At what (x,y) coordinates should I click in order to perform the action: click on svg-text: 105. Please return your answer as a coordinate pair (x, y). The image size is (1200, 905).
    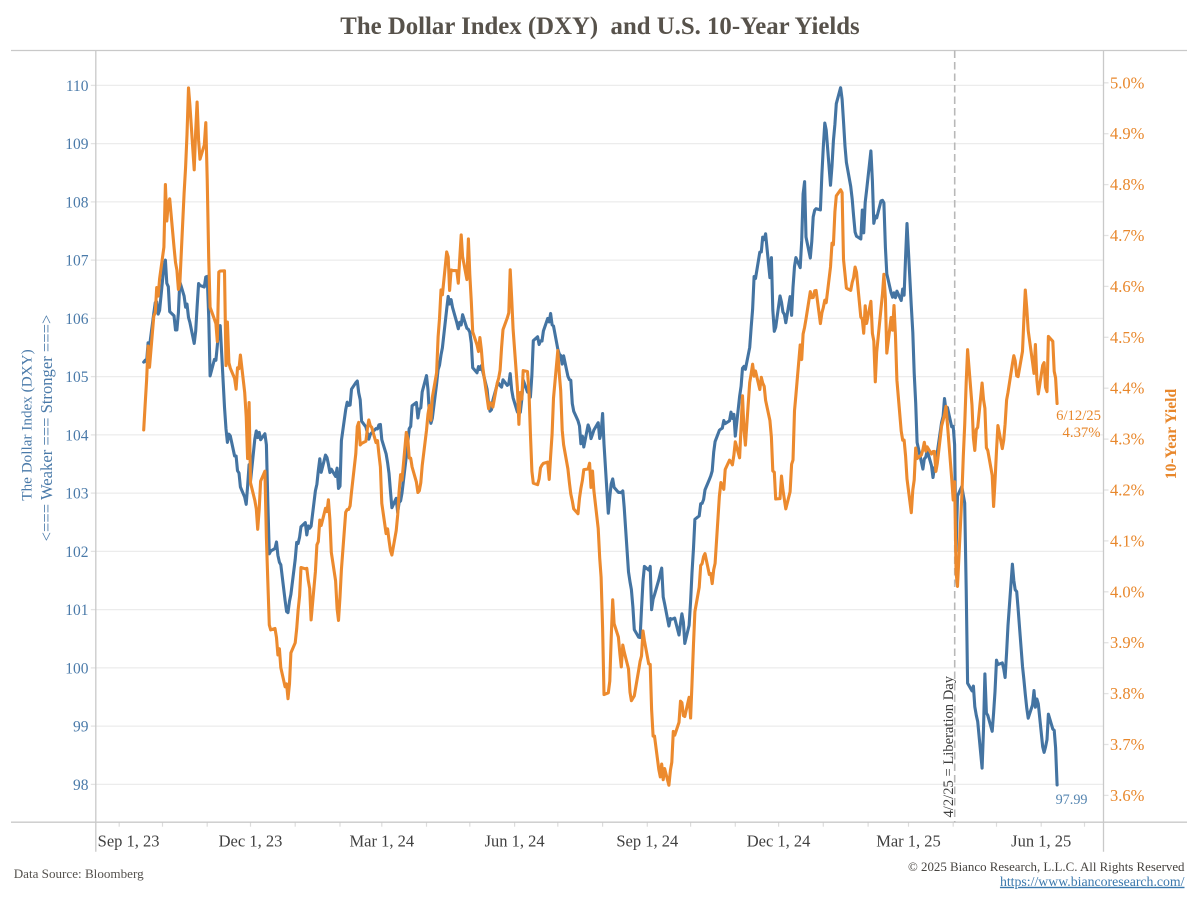
    Looking at the image, I should click on (77, 377).